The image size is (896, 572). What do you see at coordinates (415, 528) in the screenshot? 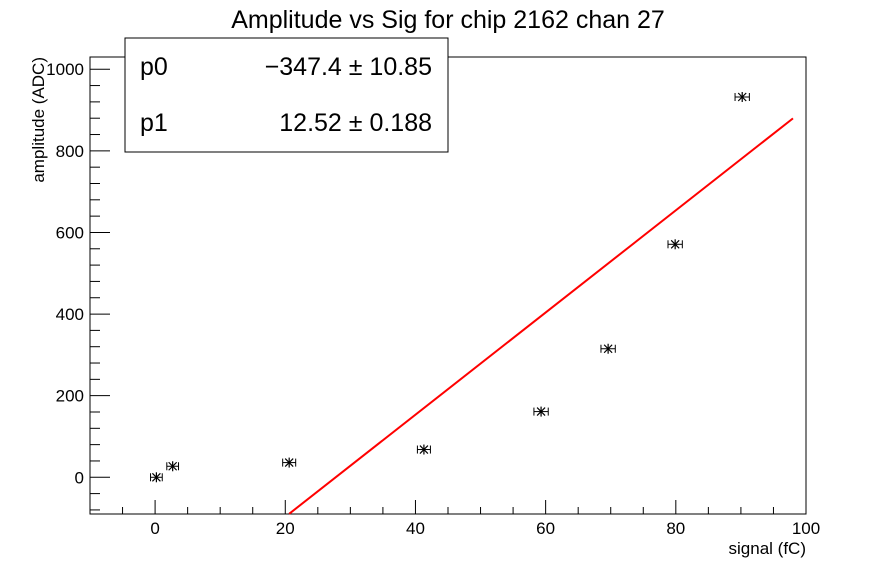
I see `x-tick-label: 40` at bounding box center [415, 528].